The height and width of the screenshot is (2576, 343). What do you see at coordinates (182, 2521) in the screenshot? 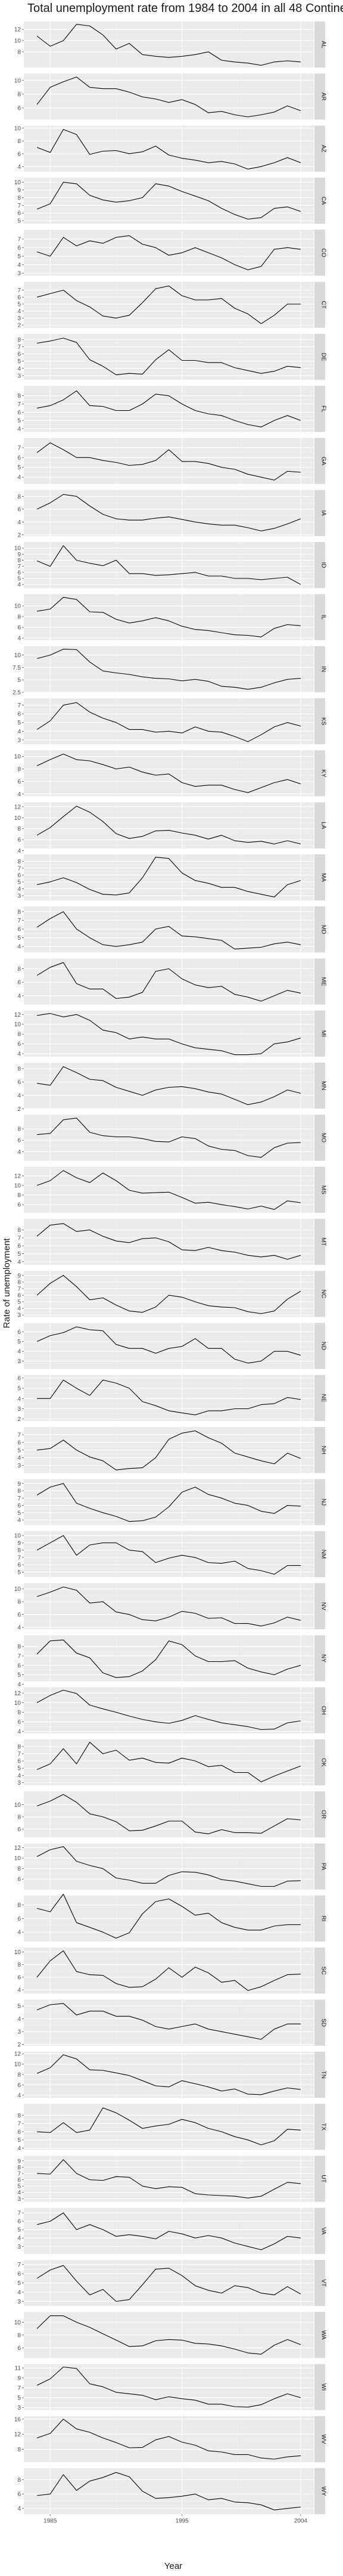
I see `x-tick-label: 1995` at bounding box center [182, 2521].